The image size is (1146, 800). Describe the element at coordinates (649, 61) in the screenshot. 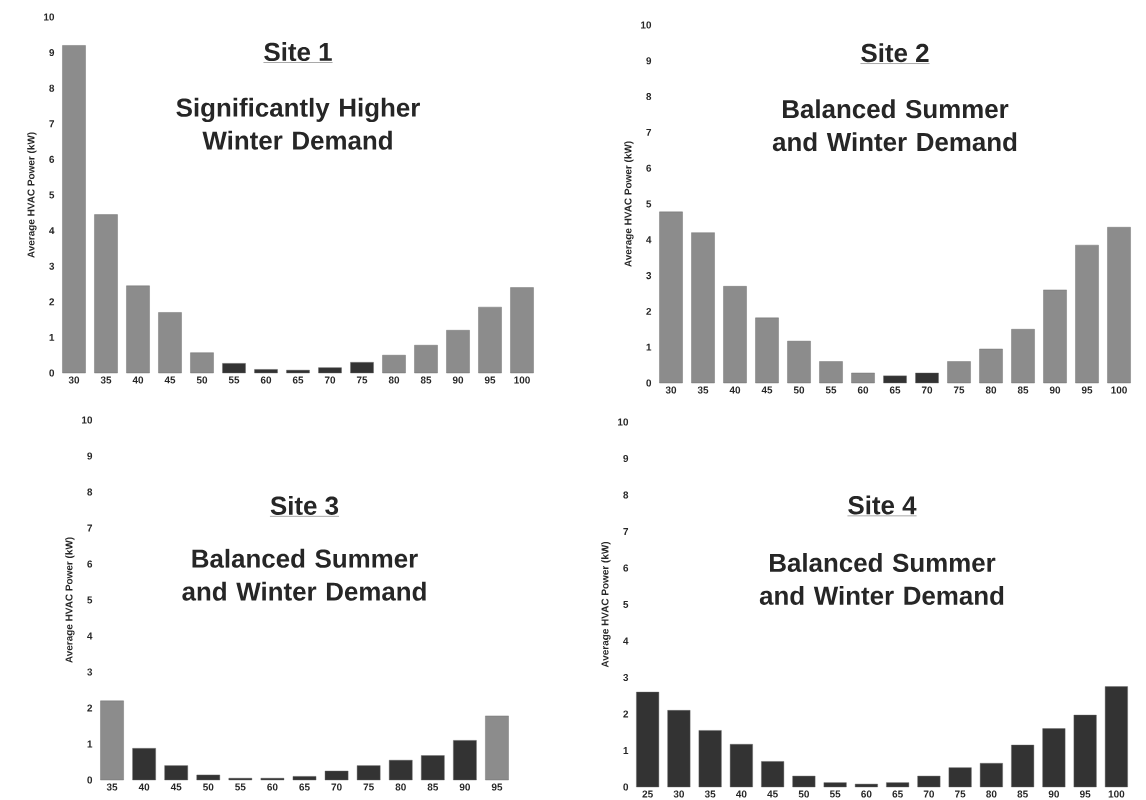

I see `y-tick-label: 9` at that location.